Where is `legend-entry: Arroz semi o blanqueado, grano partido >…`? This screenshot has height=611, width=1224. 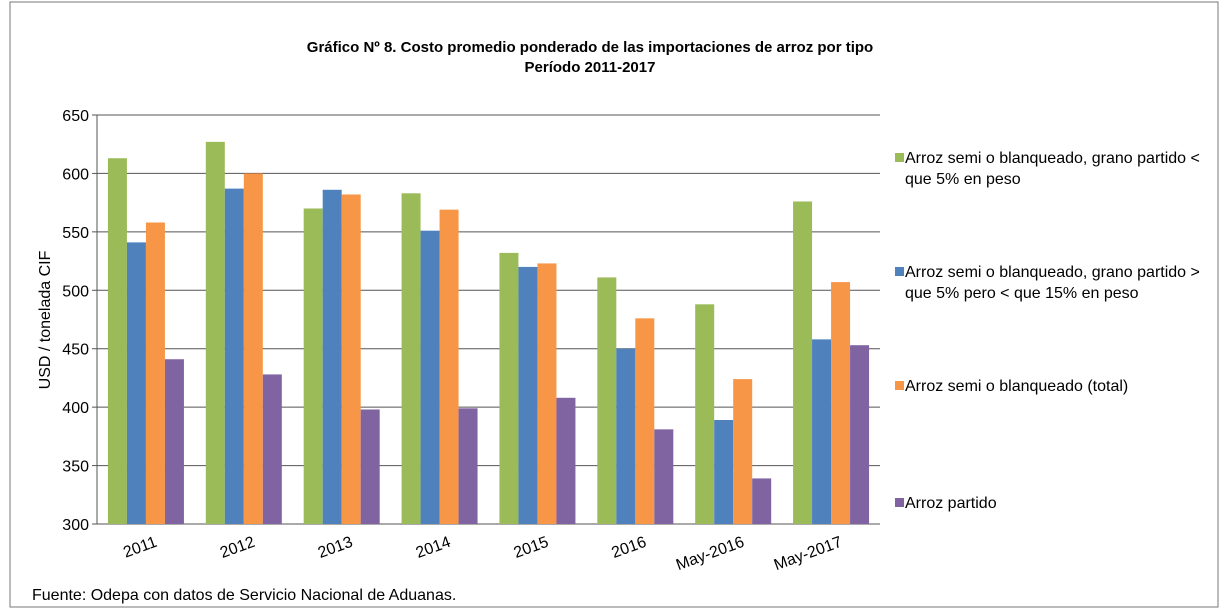
legend-entry: Arroz semi o blanqueado, grano partido >… is located at coordinates (1050, 283).